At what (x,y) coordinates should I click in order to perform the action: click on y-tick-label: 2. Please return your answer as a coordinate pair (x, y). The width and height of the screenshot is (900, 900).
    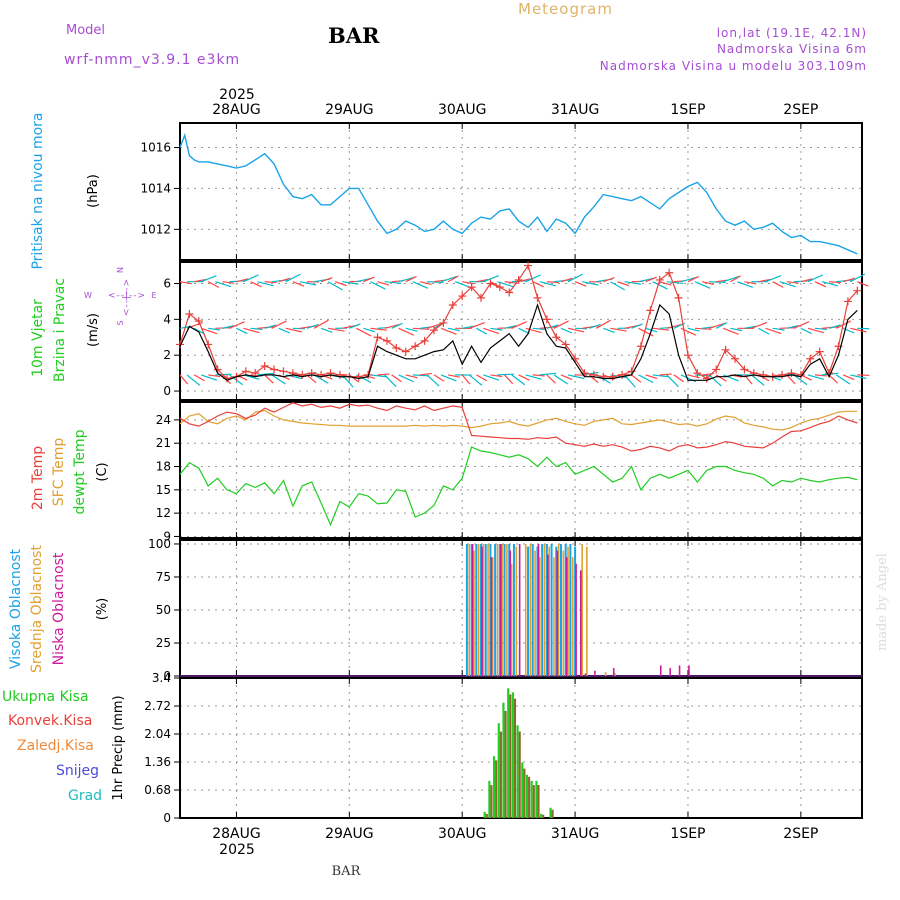
    Looking at the image, I should click on (167, 355).